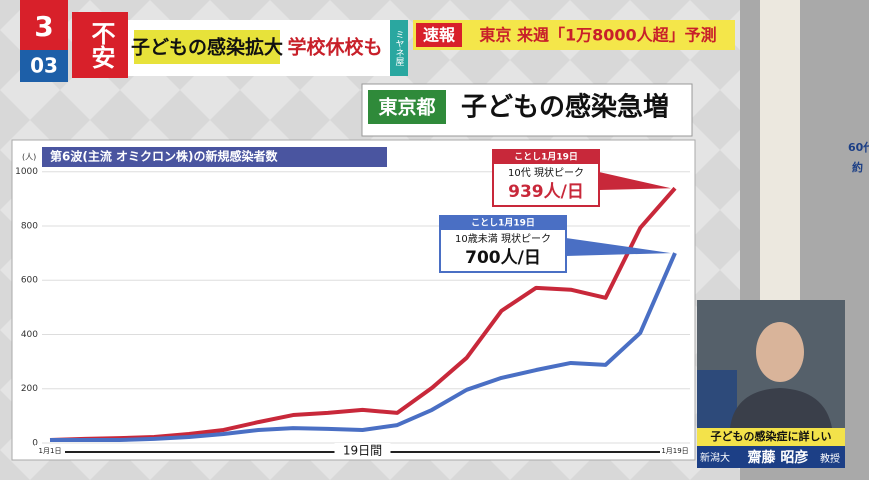  What do you see at coordinates (780, 352) in the screenshot?
I see `guest-face` at bounding box center [780, 352].